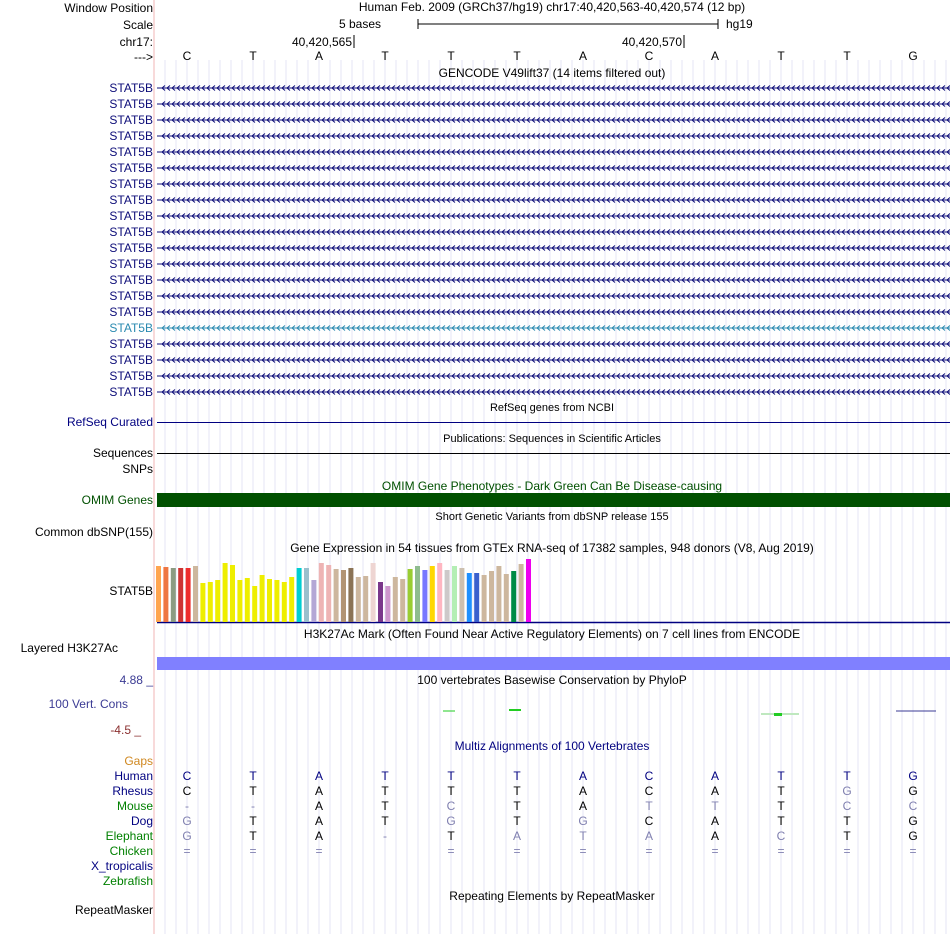  What do you see at coordinates (109, 422) in the screenshot?
I see `refseq-label: RefSeq Curated` at bounding box center [109, 422].